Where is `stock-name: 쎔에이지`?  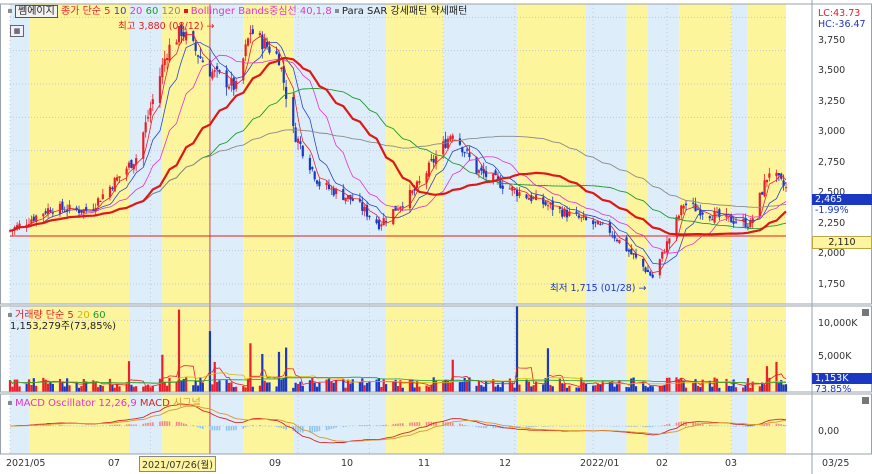
stock-name: 쎔에이지 is located at coordinates (36, 11).